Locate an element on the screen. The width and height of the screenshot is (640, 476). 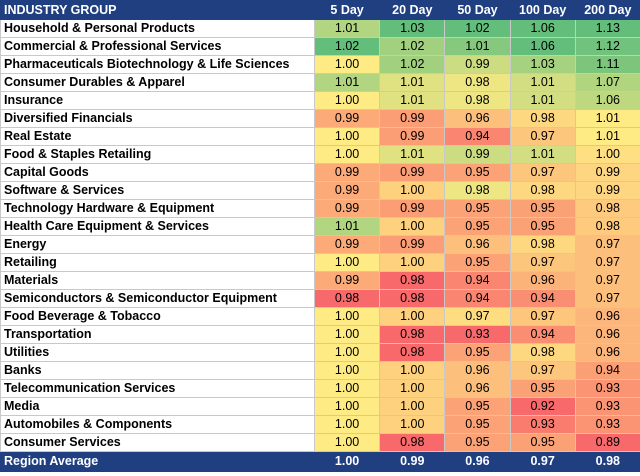
value-cell-100-day: 0.92 is located at coordinates (542, 406).